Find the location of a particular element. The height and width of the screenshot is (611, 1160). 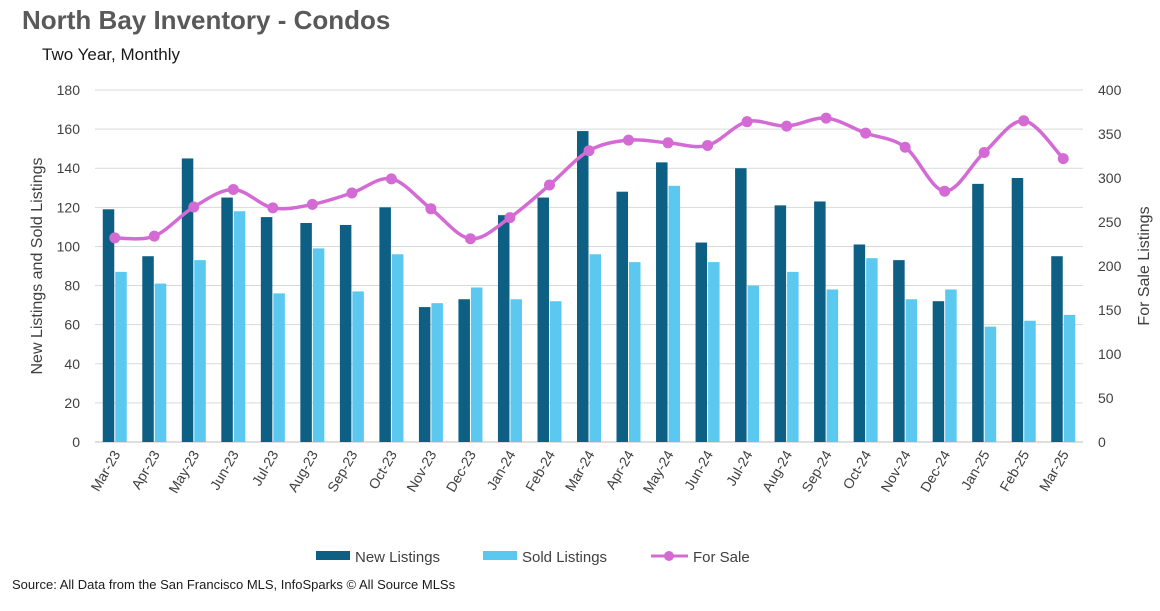

legend-swatch-sold-listings is located at coordinates (500, 555).